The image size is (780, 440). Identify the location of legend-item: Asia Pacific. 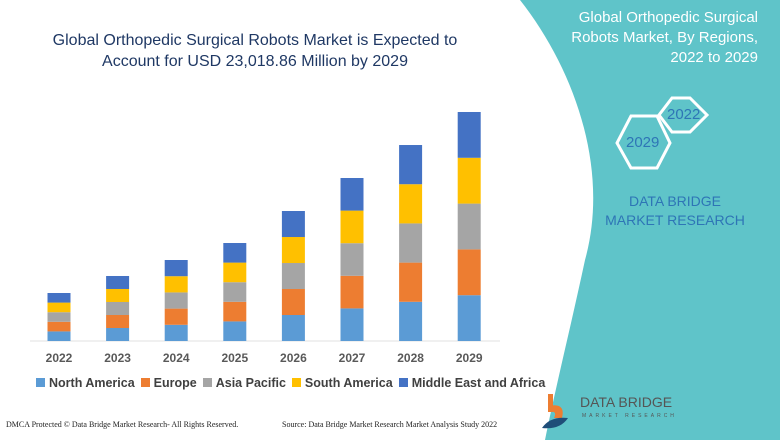
(244, 383).